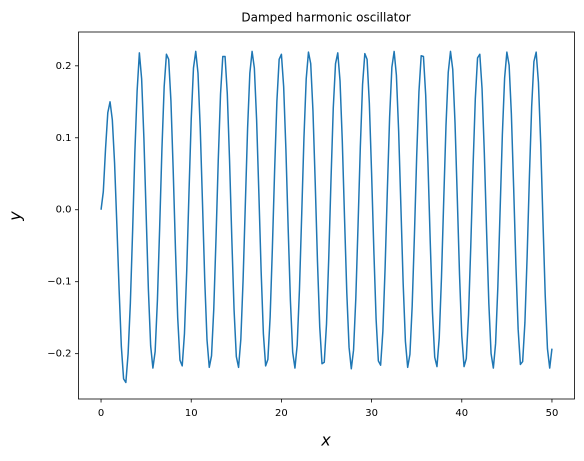 This screenshot has height=461, width=584. Describe the element at coordinates (325, 18) in the screenshot. I see `chart-title: Damped harmonic oscillator` at that location.